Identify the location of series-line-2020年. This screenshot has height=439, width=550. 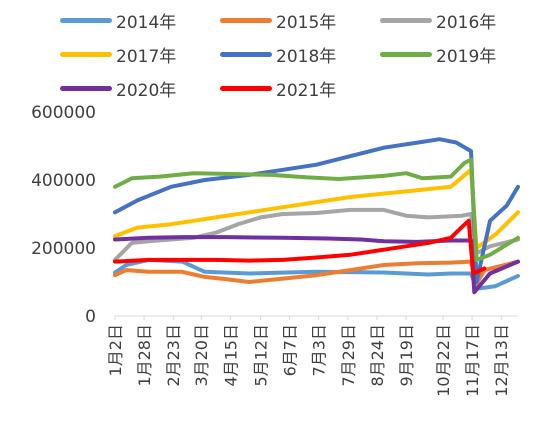
(316, 265).